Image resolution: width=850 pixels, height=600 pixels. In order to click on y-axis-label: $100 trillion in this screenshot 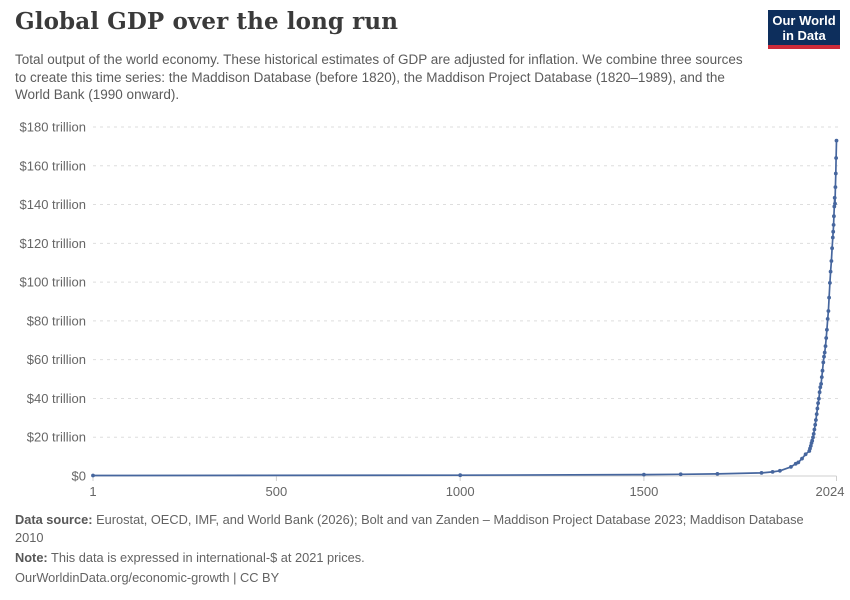, I will do `click(53, 282)`.